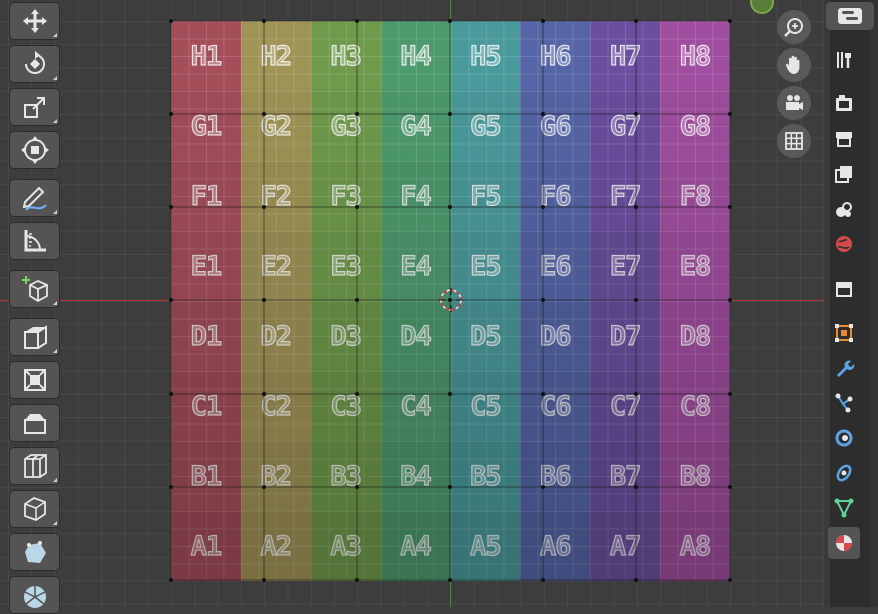 This screenshot has width=878, height=614. I want to click on tab-material, so click(844, 543).